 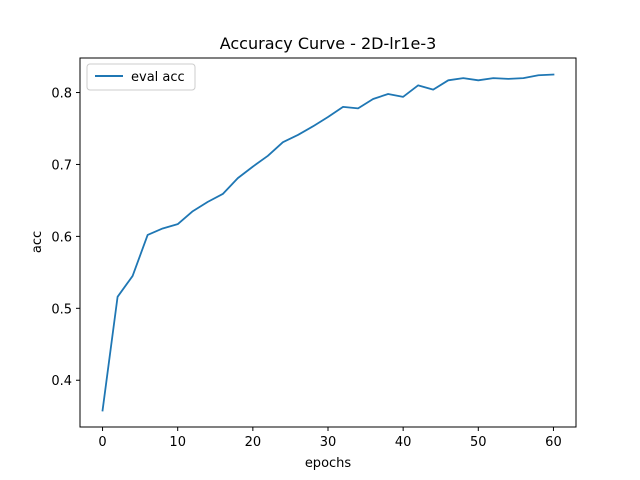 I want to click on y-axis-label: acc, so click(x=37, y=242).